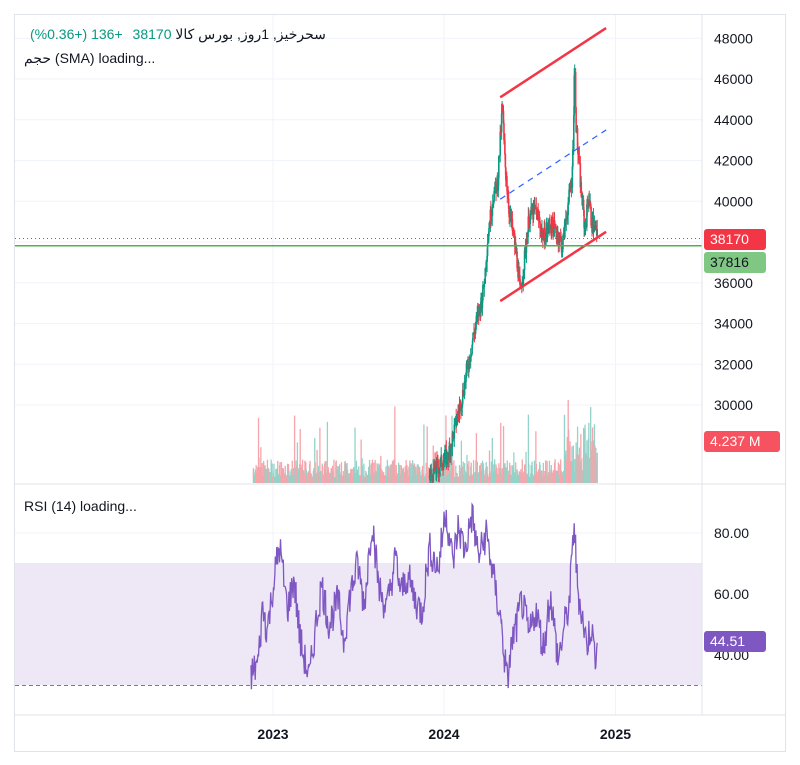 The image size is (800, 765). I want to click on rsi-tick-label: 80.00, so click(731, 533).